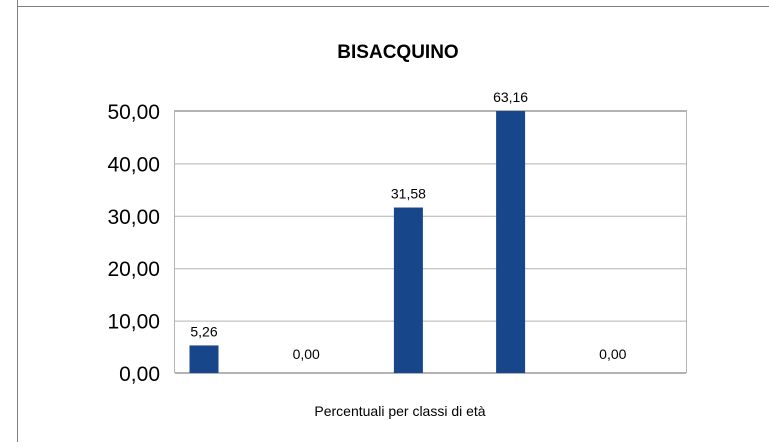 This screenshot has width=769, height=447. I want to click on y-tick-label: 50,00, so click(133, 112).